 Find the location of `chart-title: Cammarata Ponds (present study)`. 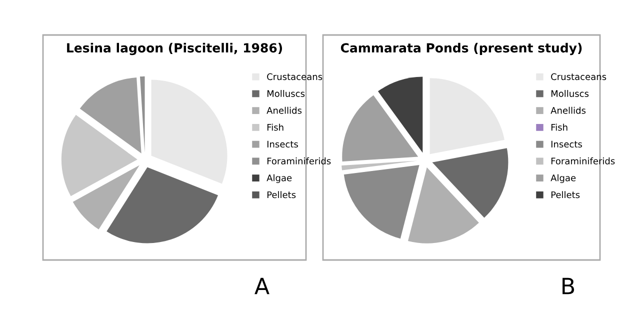

chart-title: Cammarata Ponds (present study) is located at coordinates (461, 49).